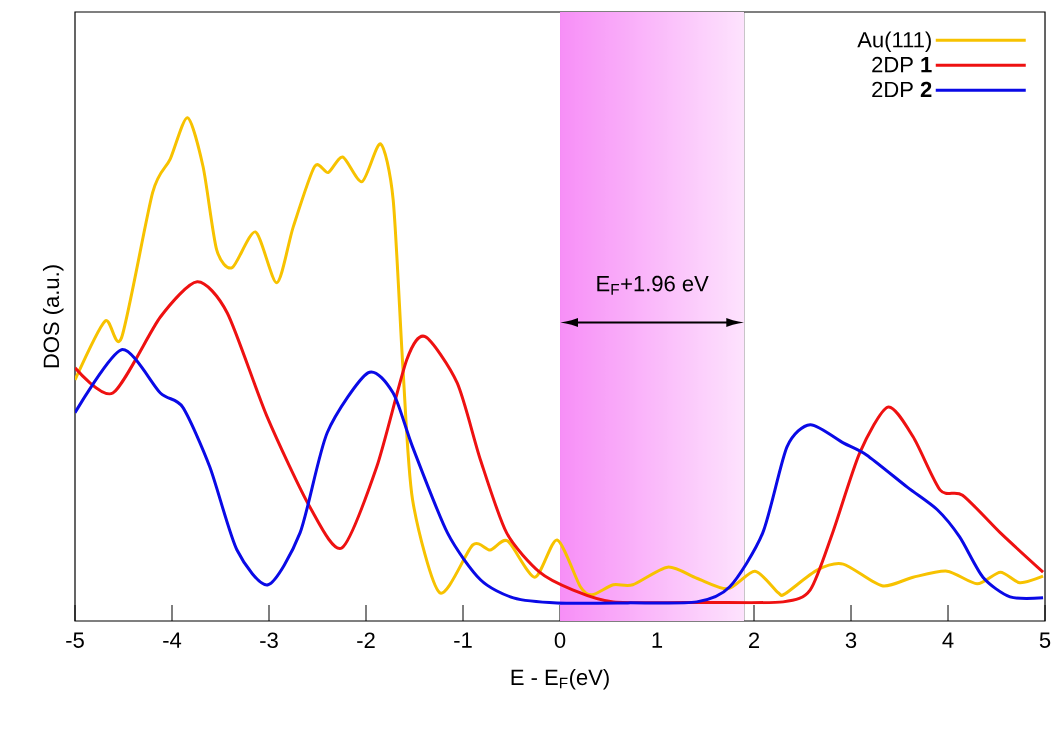 This screenshot has width=1061, height=753. What do you see at coordinates (269, 640) in the screenshot?
I see `x-tick-label: -3` at bounding box center [269, 640].